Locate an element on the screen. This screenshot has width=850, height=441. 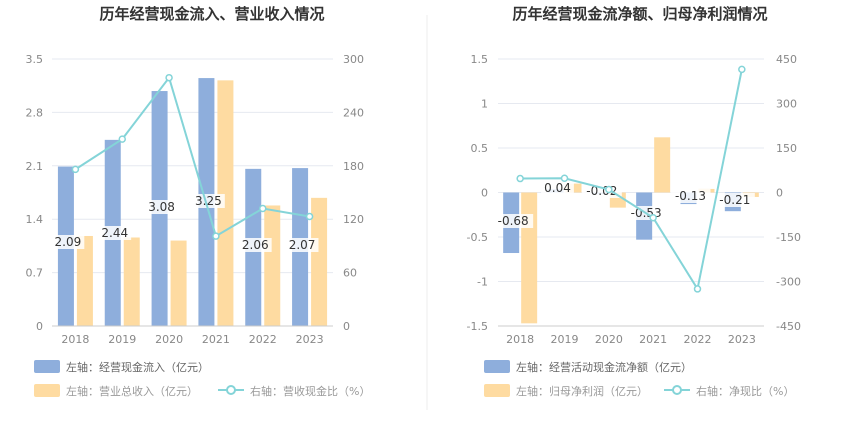
legend-label: 左轴：经营现金流入（亿元） is located at coordinates (137, 367).